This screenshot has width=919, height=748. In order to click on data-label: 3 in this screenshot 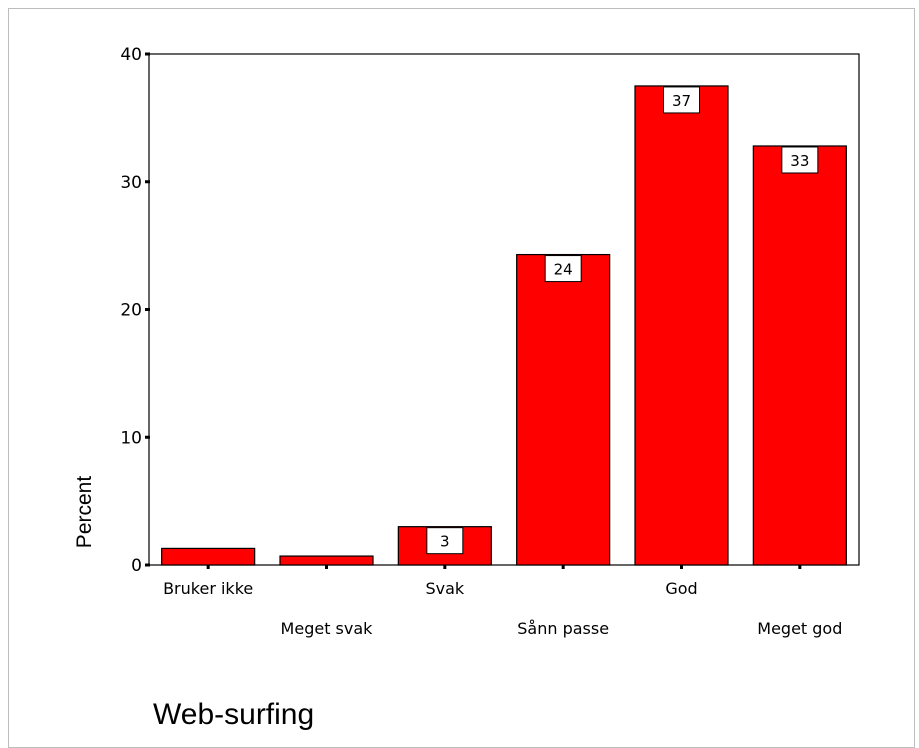, I will do `click(445, 542)`.